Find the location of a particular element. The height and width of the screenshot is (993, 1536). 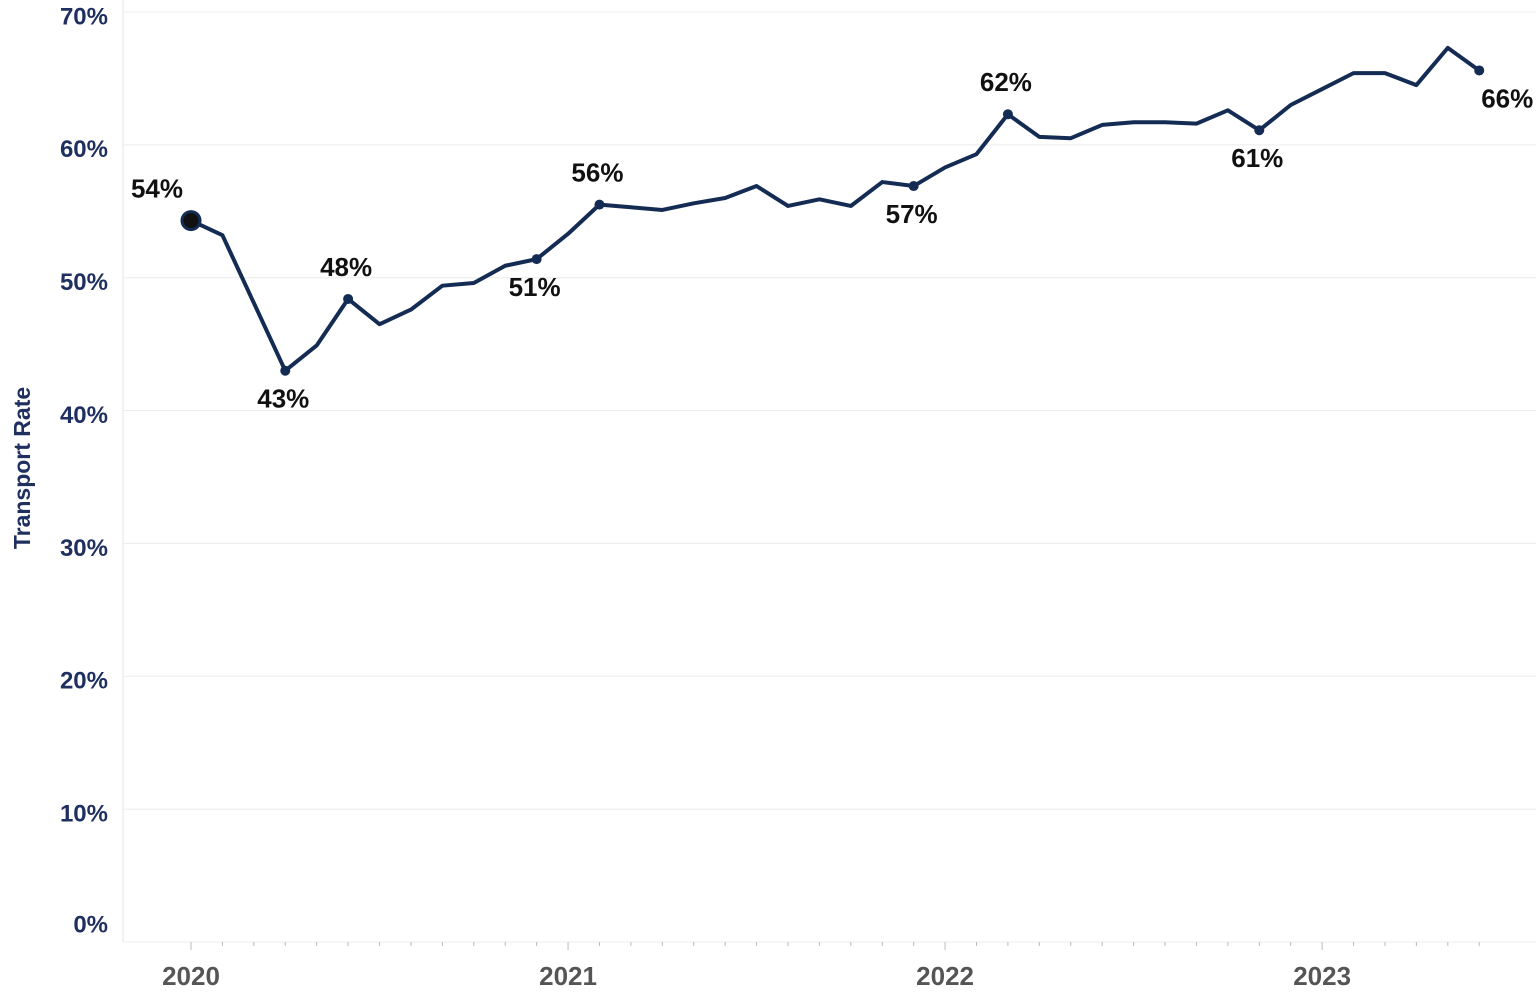

data-label: 61% is located at coordinates (1257, 158).